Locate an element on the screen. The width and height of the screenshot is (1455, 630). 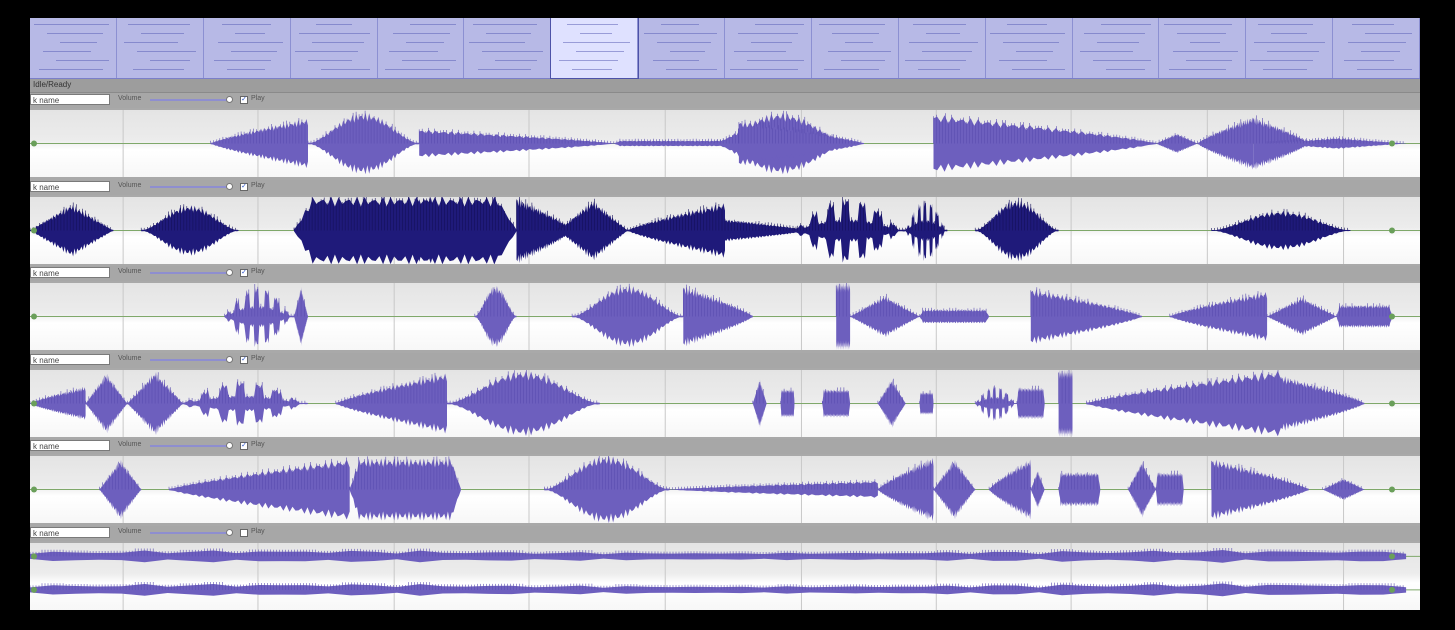
play-checkbox is located at coordinates (244, 532).